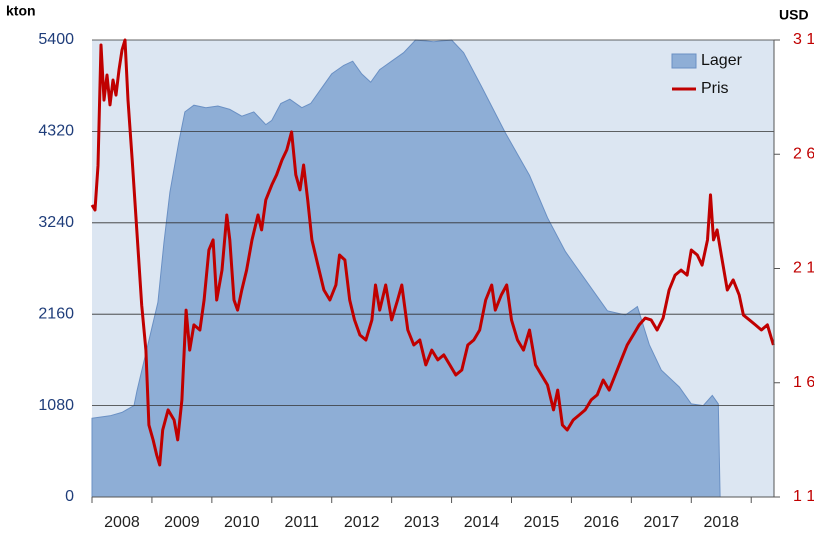  Describe the element at coordinates (362, 522) in the screenshot. I see `x-tick-label: 2012` at that location.